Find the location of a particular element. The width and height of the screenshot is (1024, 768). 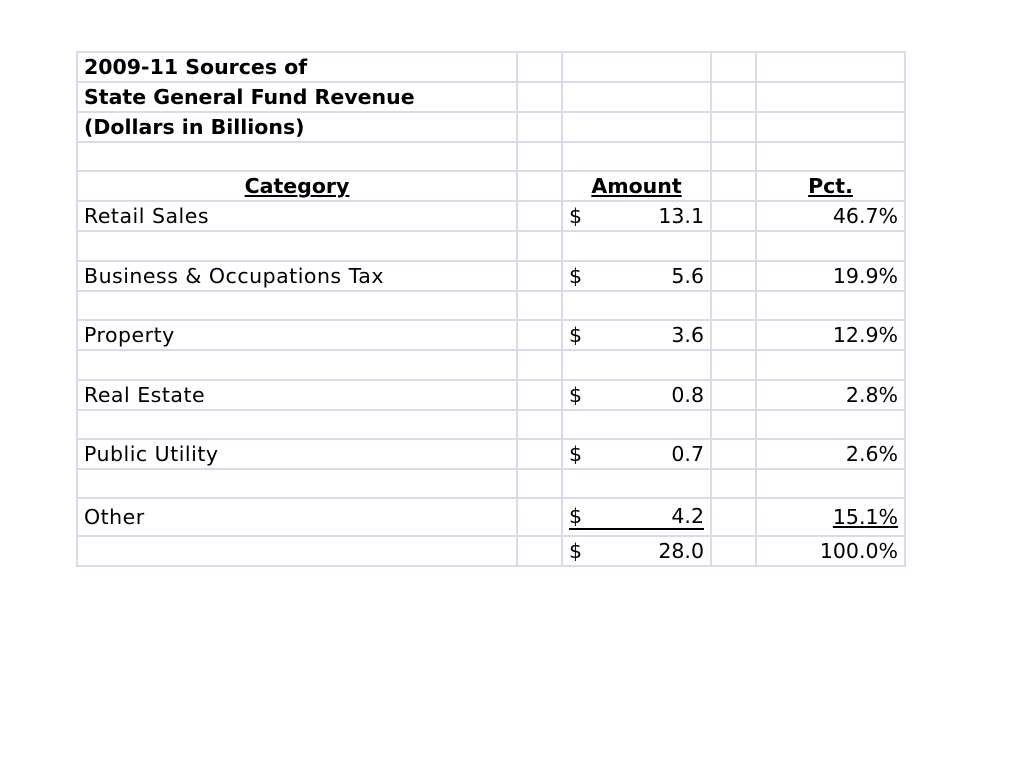

table-row: Business & Occupations Tax $ 5.6 19.9% is located at coordinates (491, 275).